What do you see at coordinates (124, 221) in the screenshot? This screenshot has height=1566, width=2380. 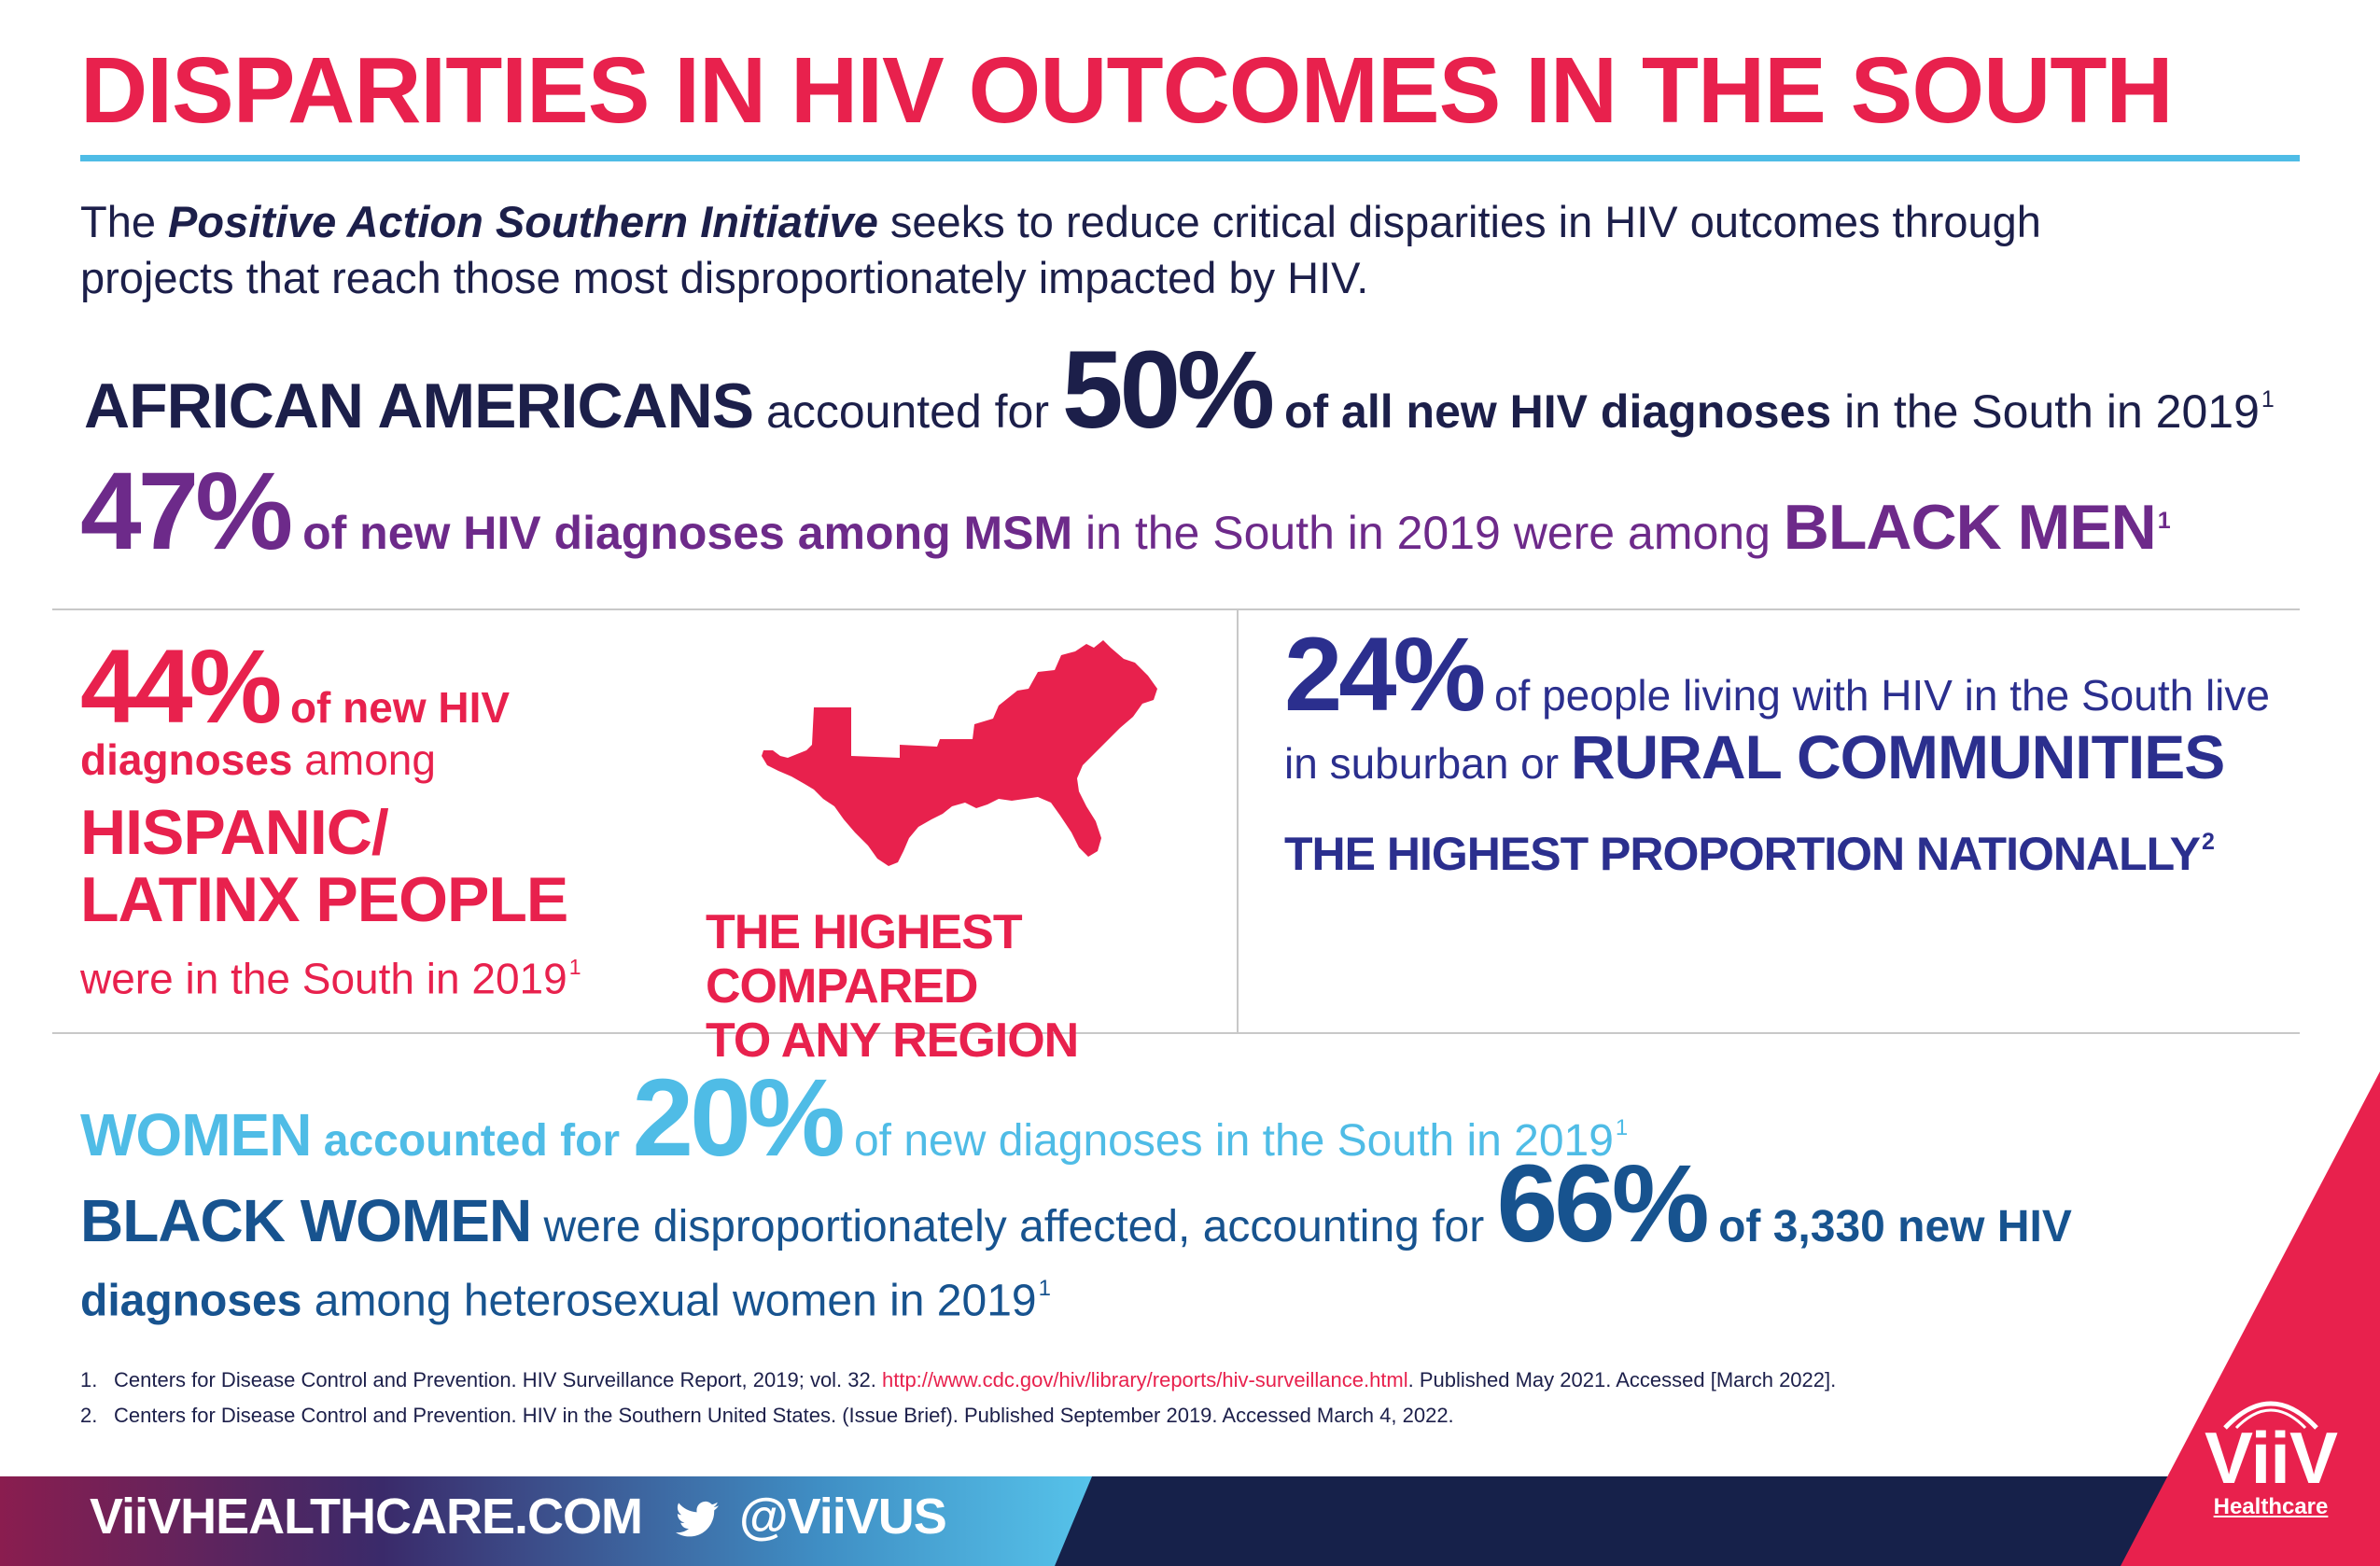 I see `intro-pre: The` at bounding box center [124, 221].